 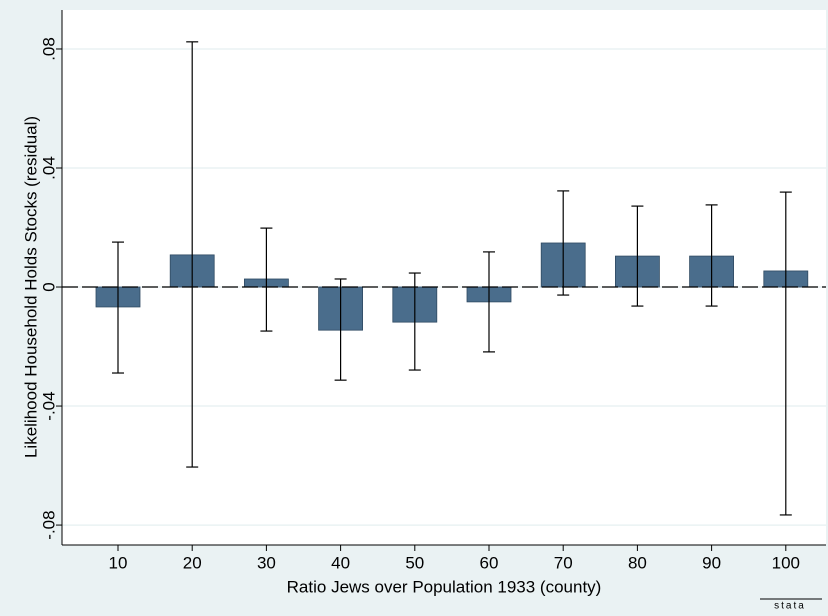 I want to click on y-tick-label: 0, so click(x=48, y=286).